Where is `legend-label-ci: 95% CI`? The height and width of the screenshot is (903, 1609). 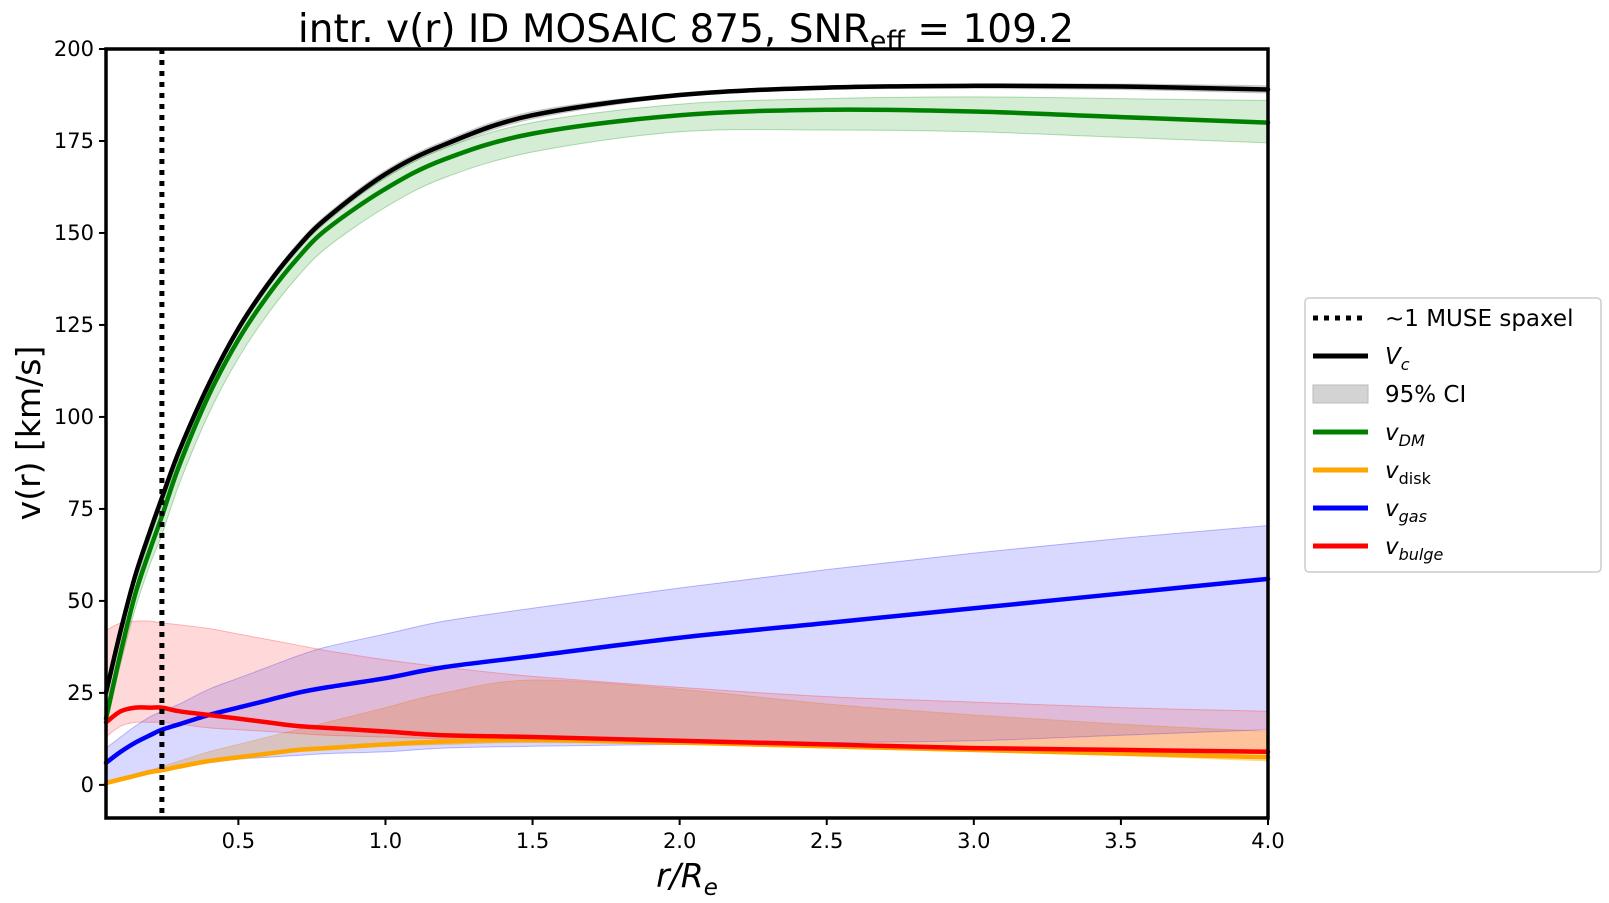
legend-label-ci: 95% CI is located at coordinates (1425, 395).